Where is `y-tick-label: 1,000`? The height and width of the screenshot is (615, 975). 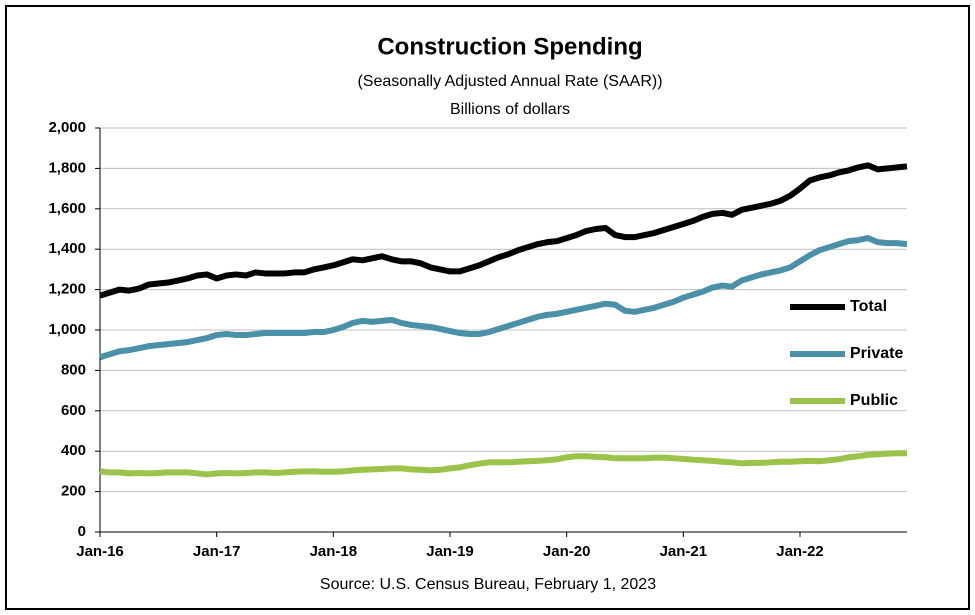
y-tick-label: 1,000 is located at coordinates (67, 329).